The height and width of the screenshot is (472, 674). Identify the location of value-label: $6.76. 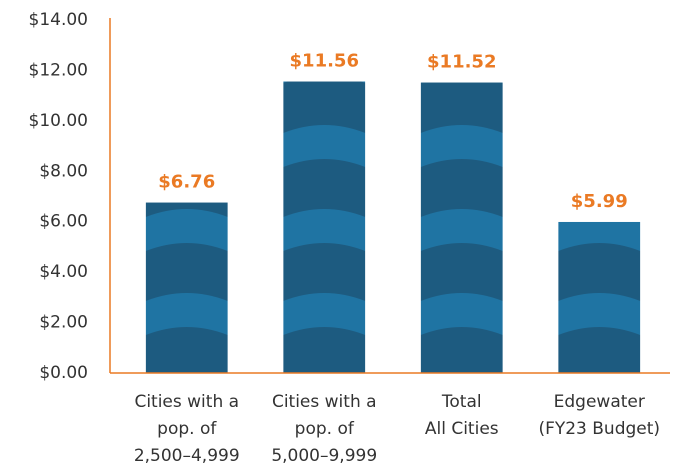
(186, 182).